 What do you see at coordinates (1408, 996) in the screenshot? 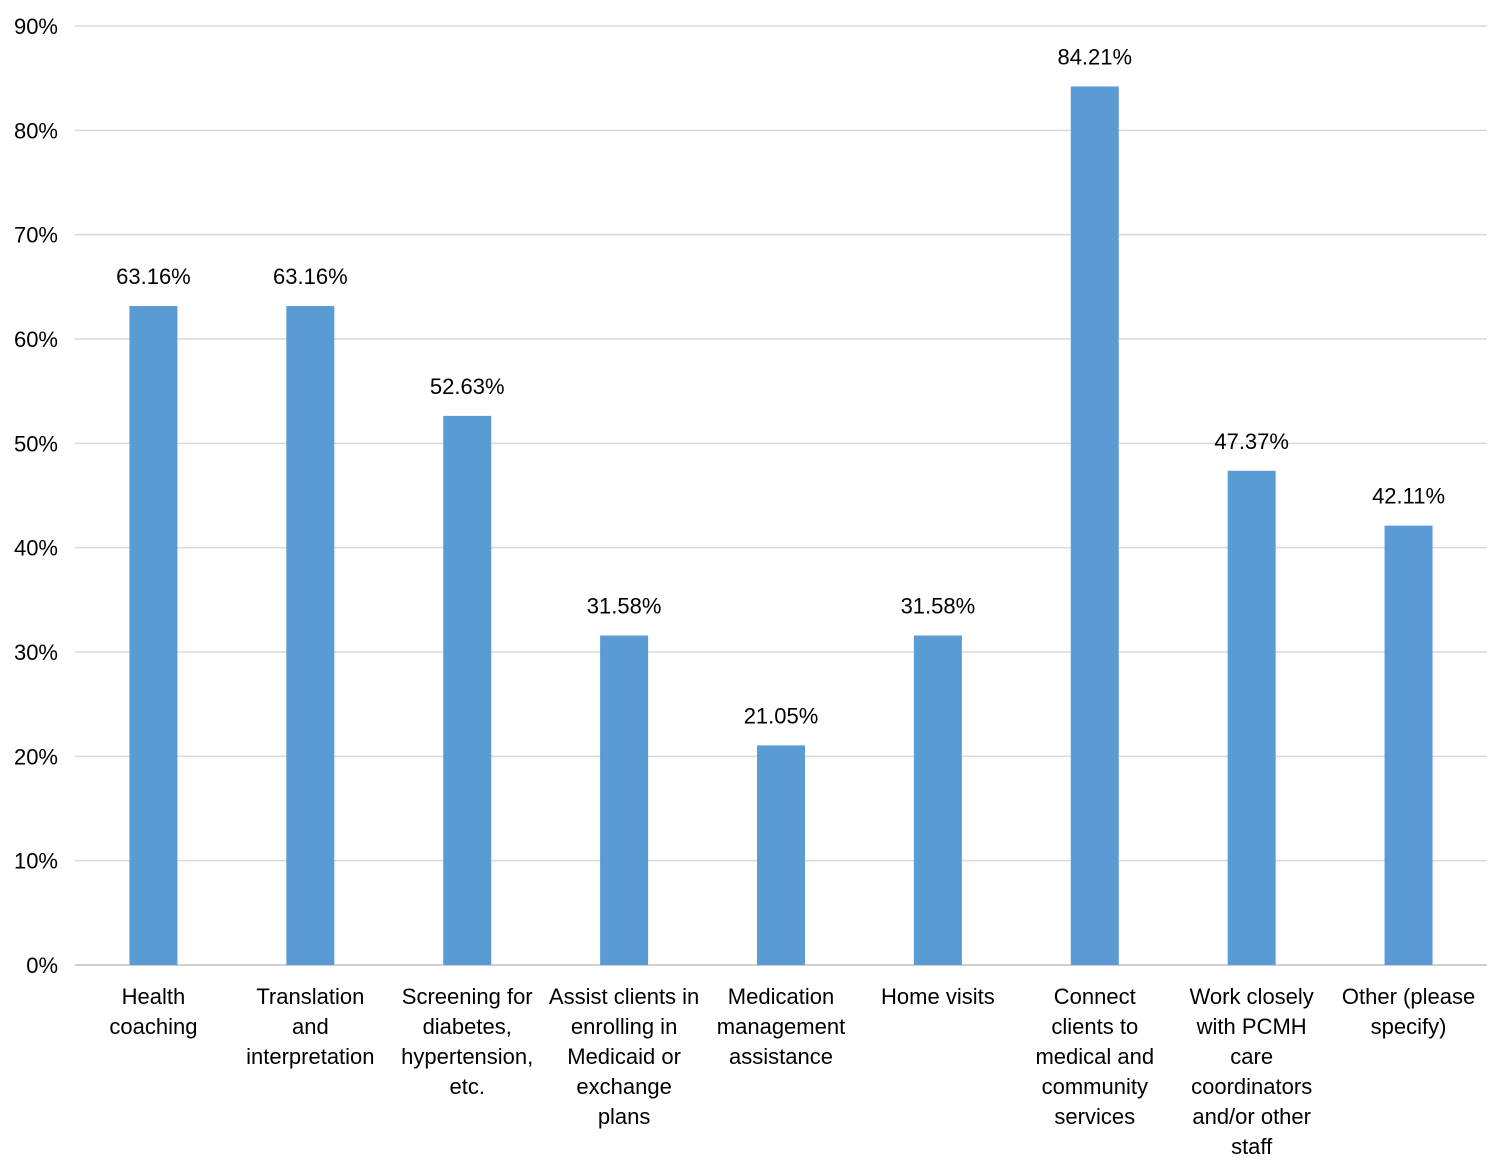
I see `x-tick-label-line: Other (please` at bounding box center [1408, 996].